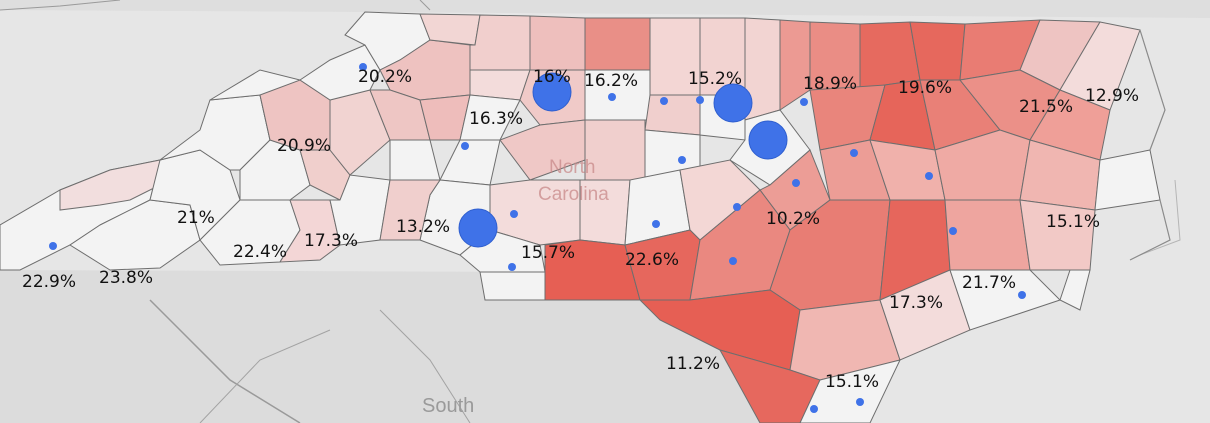  Describe the element at coordinates (265, 376) in the screenshot. I see `sc-county-line-b` at that location.